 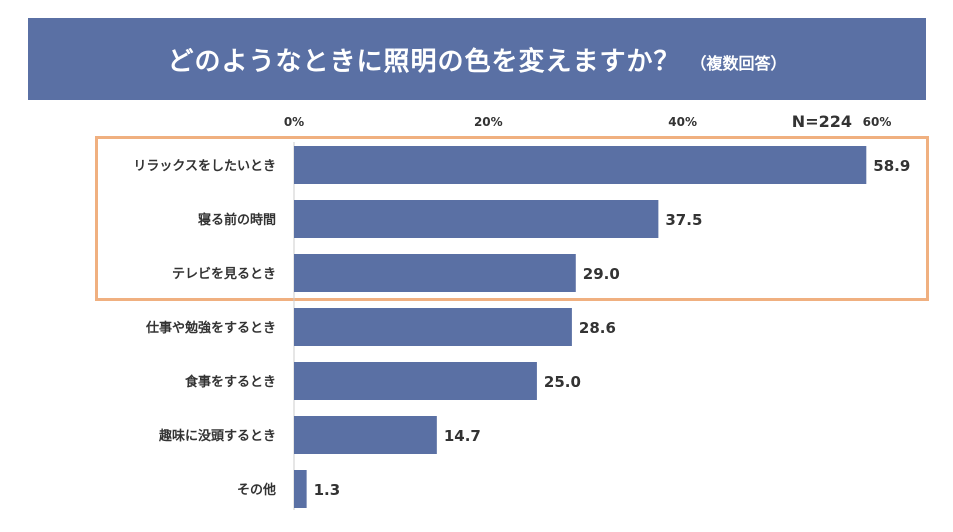 I want to click on sample-size-label: N=224, so click(x=822, y=121).